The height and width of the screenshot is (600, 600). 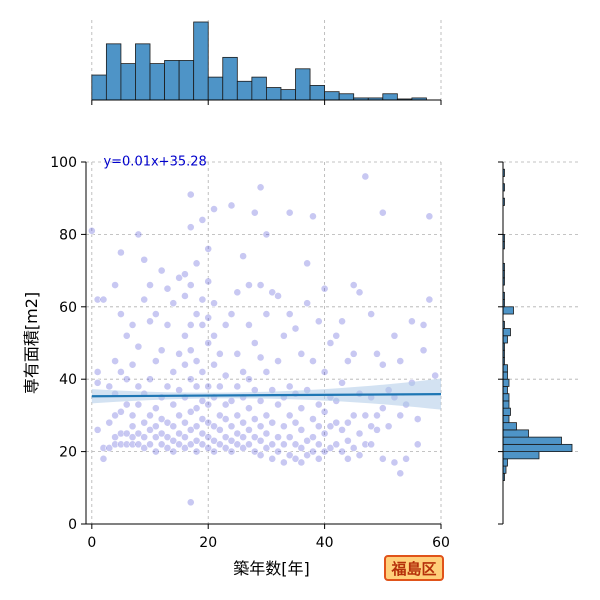 What do you see at coordinates (68, 380) in the screenshot?
I see `y-tick-label: 40` at bounding box center [68, 380].